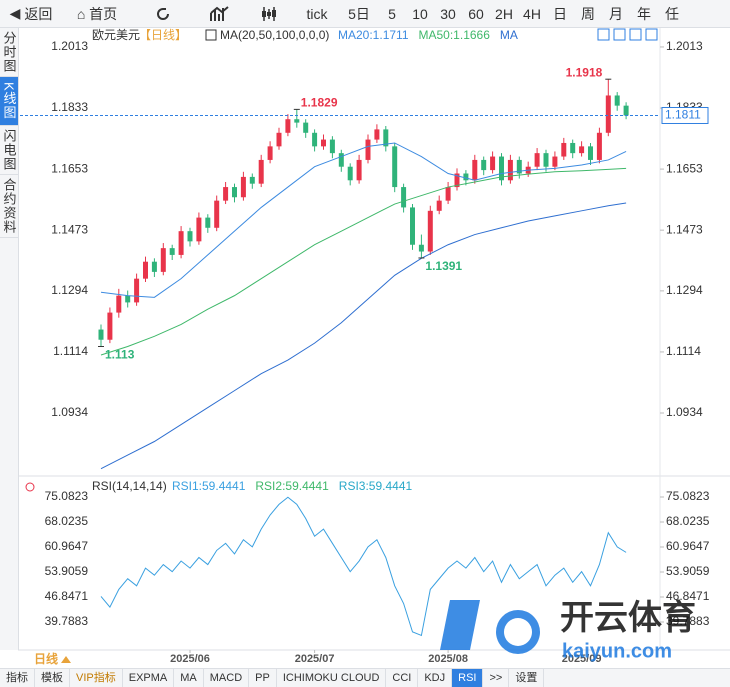 This screenshot has height=687, width=730. What do you see at coordinates (69, 229) in the screenshot?
I see `y-tick-label: 1.1473` at bounding box center [69, 229].